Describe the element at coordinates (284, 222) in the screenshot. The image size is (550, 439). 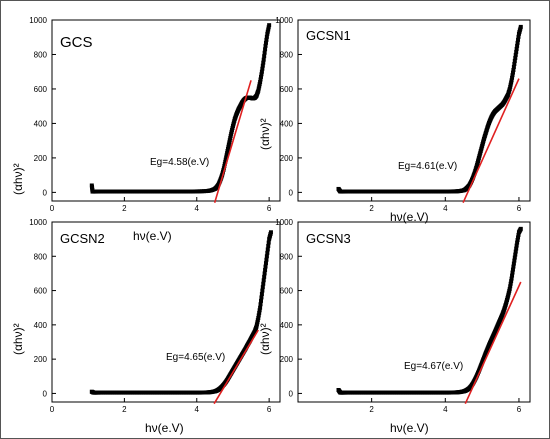
I see `y-tick-label: 1000` at that location.